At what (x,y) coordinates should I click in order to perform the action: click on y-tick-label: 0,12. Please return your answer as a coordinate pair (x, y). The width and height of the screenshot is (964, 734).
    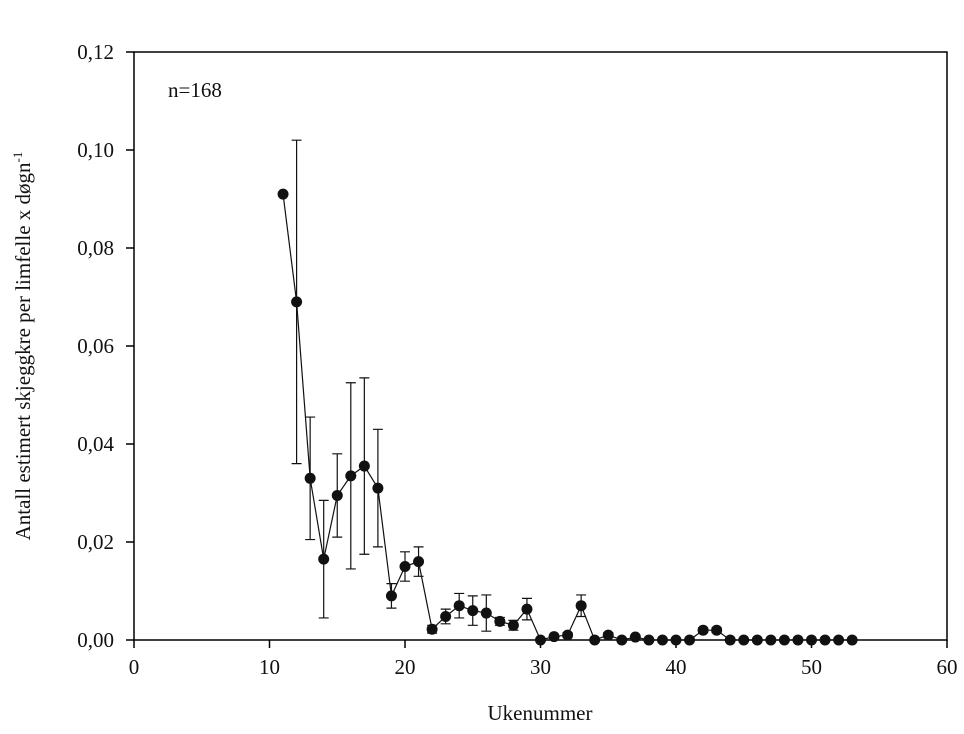
    Looking at the image, I should click on (95, 52).